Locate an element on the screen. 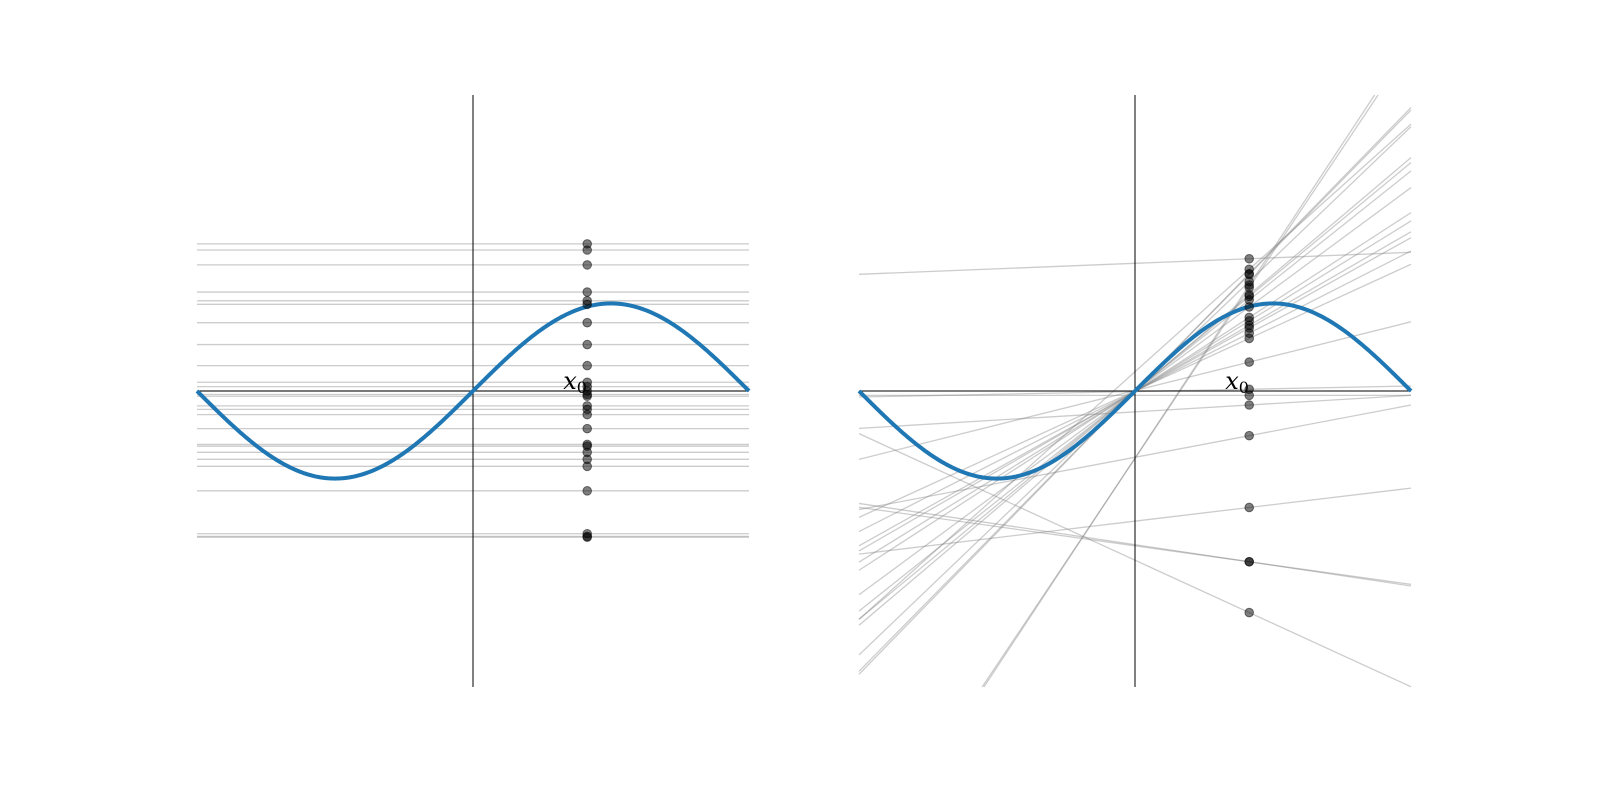 Image resolution: width=1600 pixels, height=800 pixels. right-sine-curve is located at coordinates (1135, 391).